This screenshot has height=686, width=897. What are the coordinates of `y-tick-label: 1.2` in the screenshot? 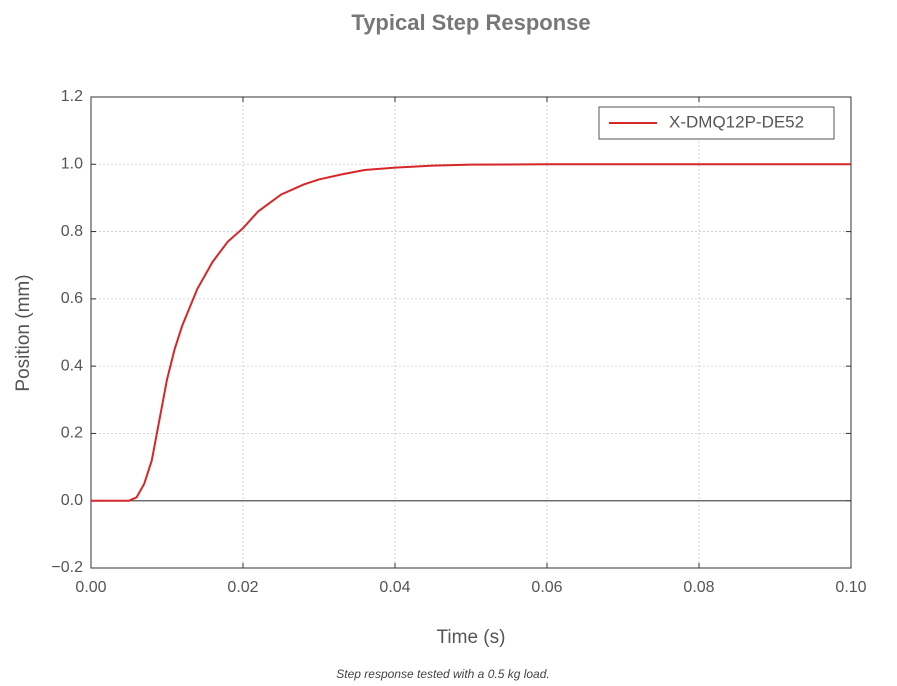 It's located at (72, 96).